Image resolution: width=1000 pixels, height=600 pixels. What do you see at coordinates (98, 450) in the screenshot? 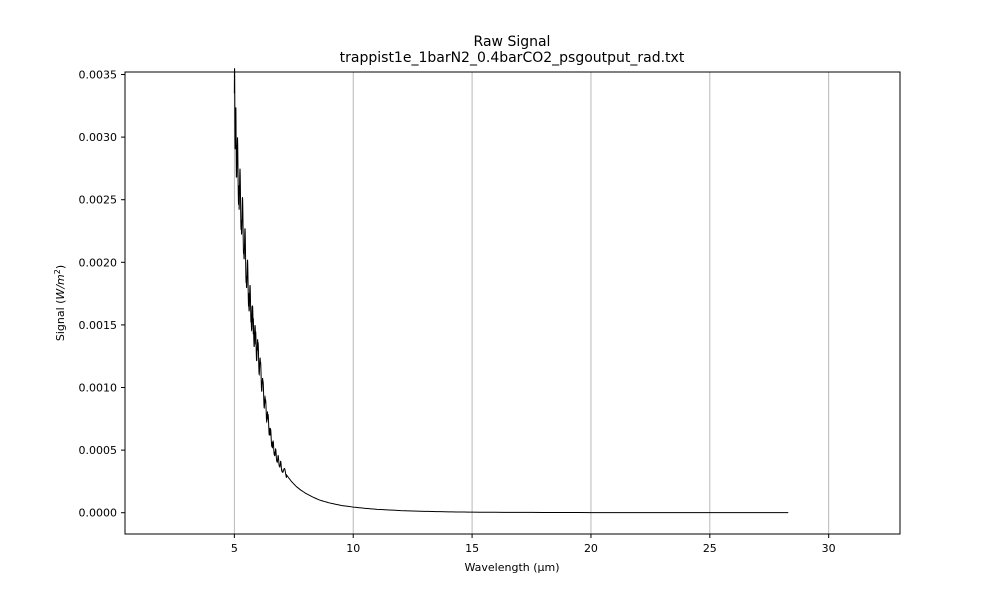
I see `y-tick-label: 0.0005` at bounding box center [98, 450].